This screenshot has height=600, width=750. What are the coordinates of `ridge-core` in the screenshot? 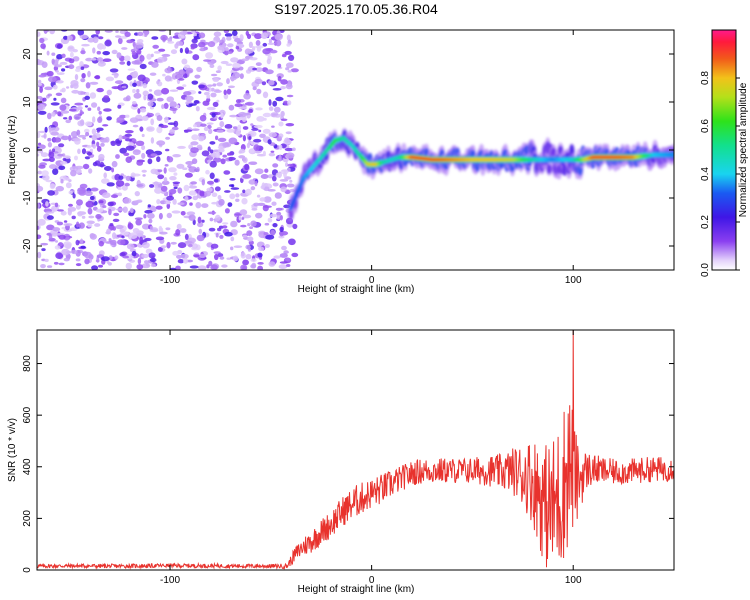 It's located at (295, 198).